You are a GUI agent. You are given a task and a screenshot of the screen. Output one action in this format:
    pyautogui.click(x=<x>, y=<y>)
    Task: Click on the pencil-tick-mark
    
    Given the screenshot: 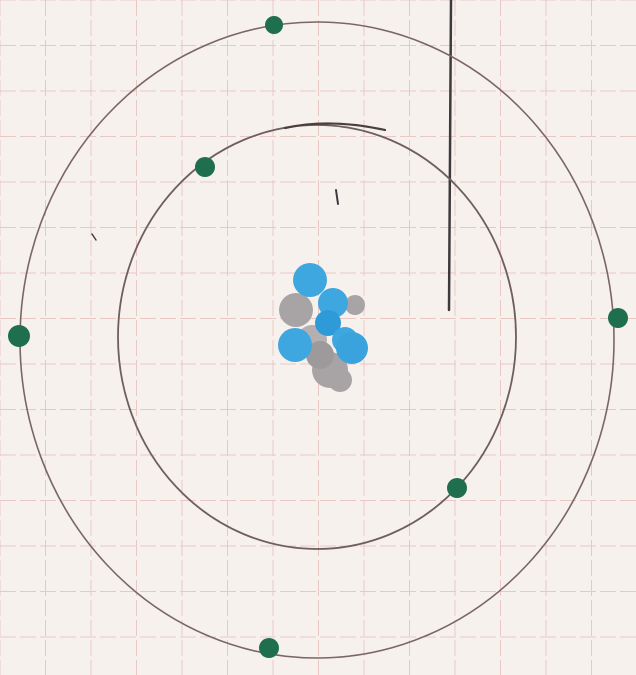 What is the action you would take?
    pyautogui.click(x=337, y=197)
    